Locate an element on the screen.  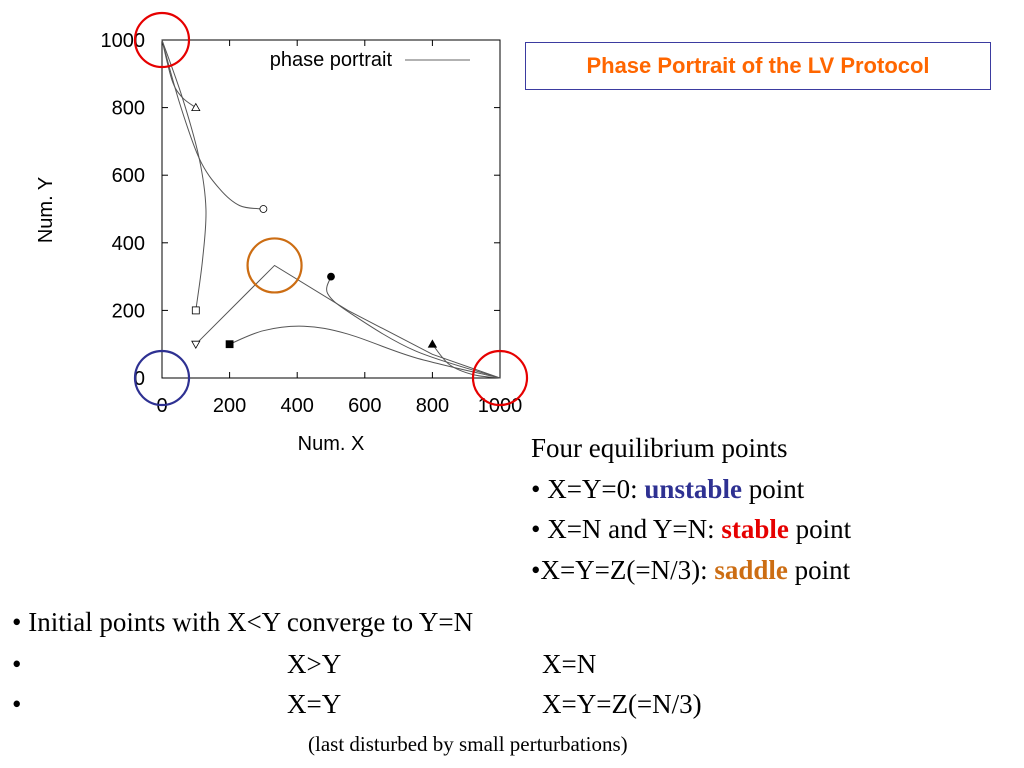
item-prefix: • X=Y=0: is located at coordinates (588, 488).